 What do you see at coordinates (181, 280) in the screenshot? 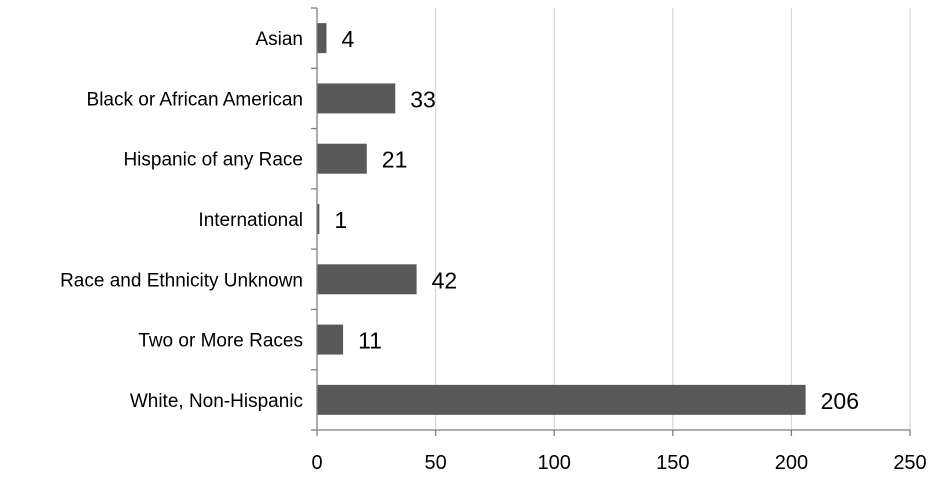
I see `category-label: Race and Ethnicity Unknown` at bounding box center [181, 280].